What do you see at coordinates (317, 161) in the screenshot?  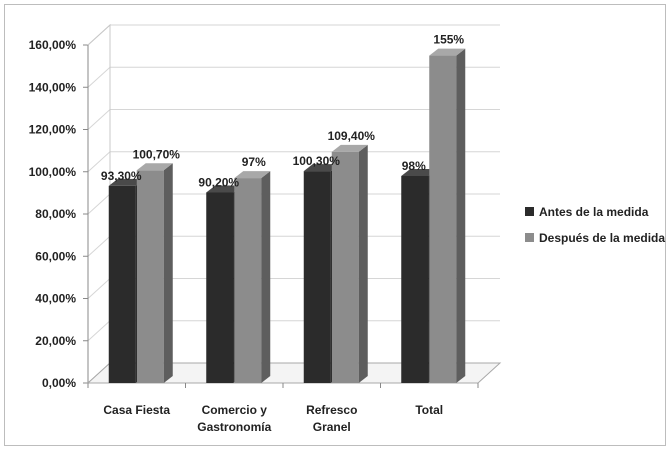 I see `data-label: 100,30%` at bounding box center [317, 161].